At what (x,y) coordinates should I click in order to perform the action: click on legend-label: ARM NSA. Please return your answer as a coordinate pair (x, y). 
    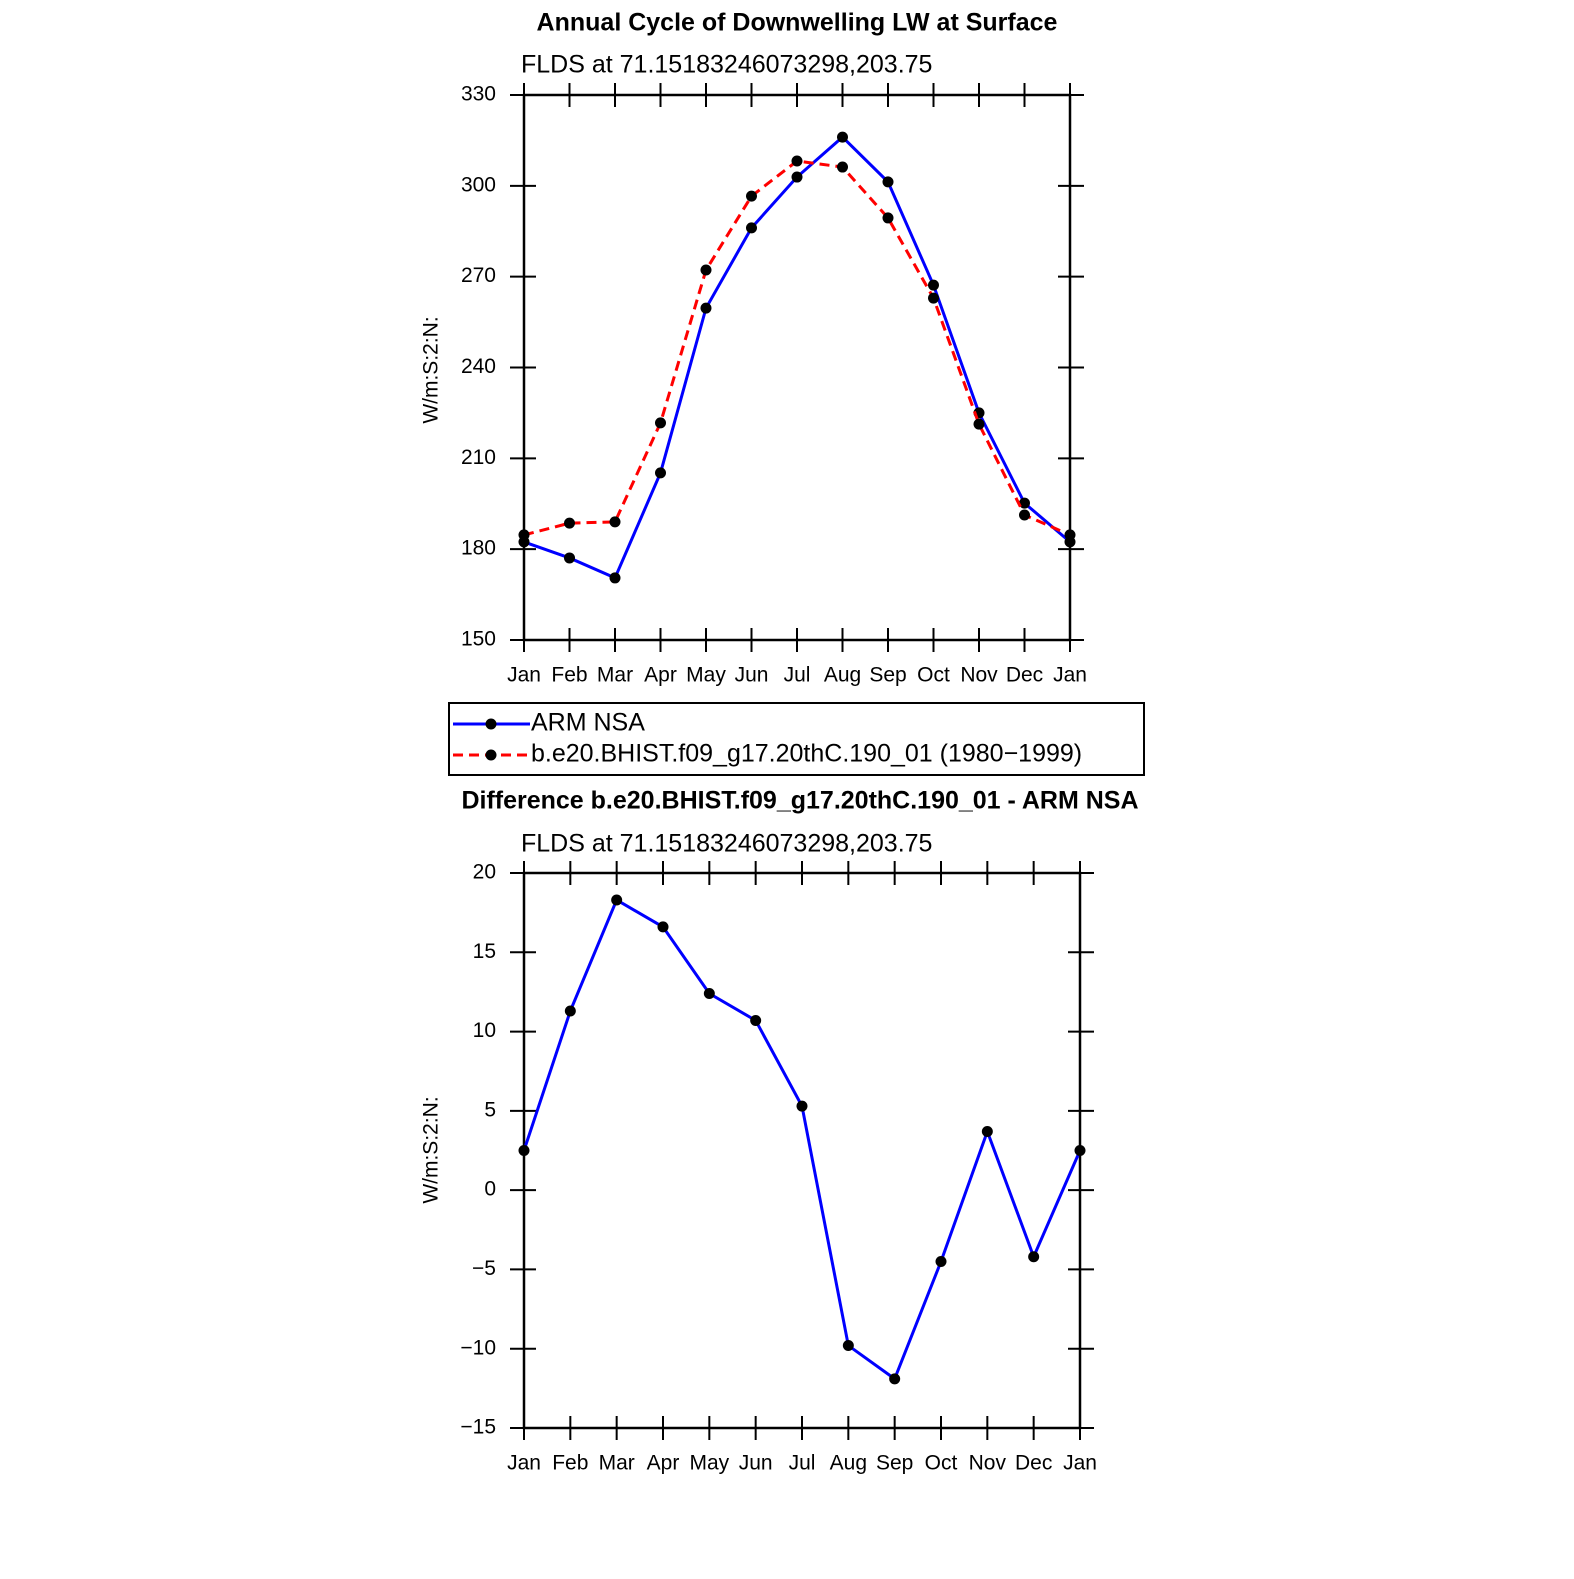
    Looking at the image, I should click on (588, 723).